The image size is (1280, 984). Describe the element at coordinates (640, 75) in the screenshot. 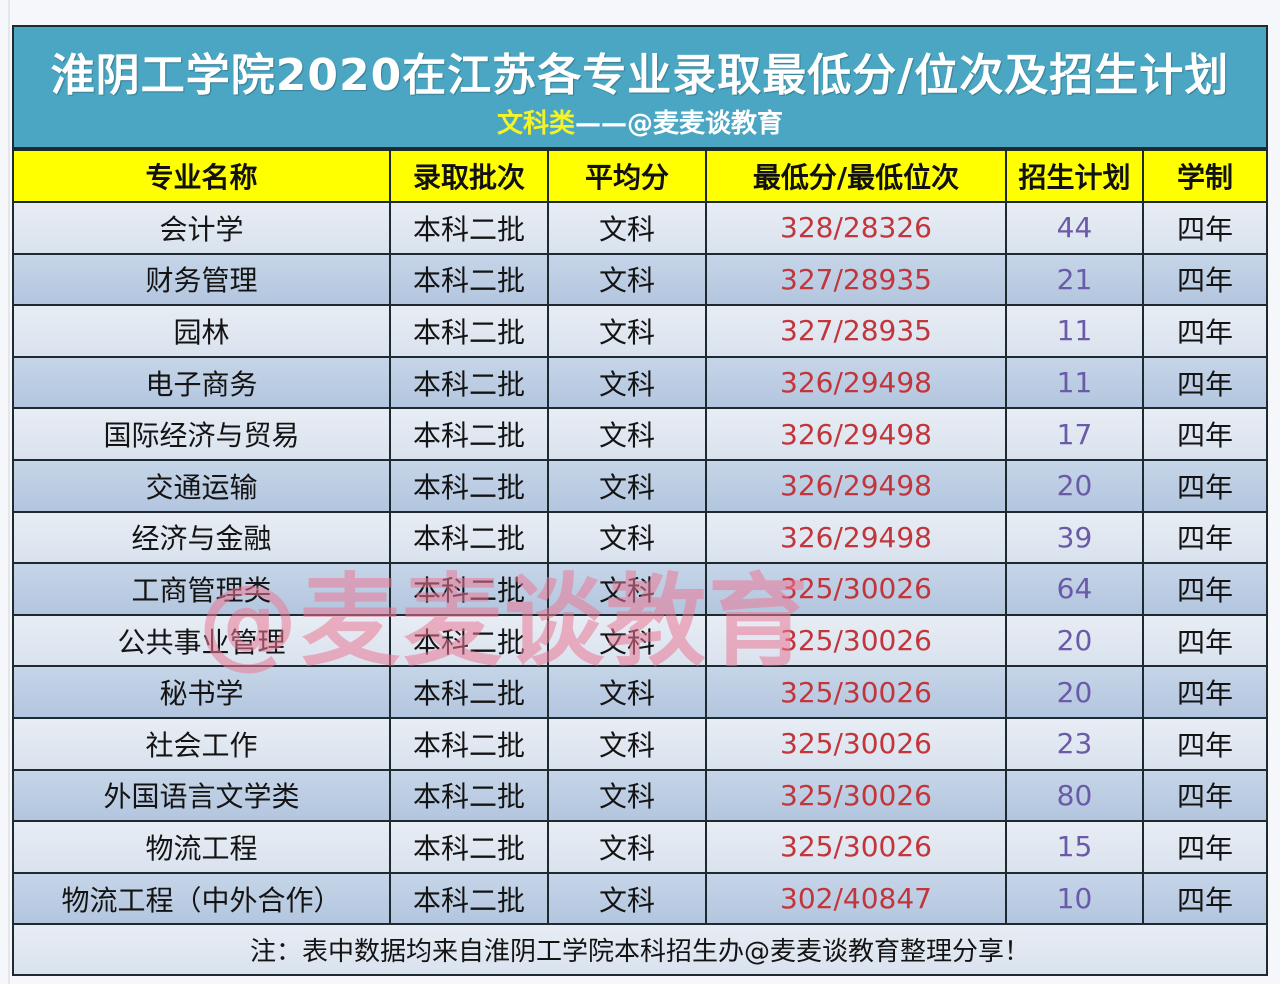

I see `page-title: 淮阴工学院2020在江苏各专业录取最低分/位次及招生计划` at that location.